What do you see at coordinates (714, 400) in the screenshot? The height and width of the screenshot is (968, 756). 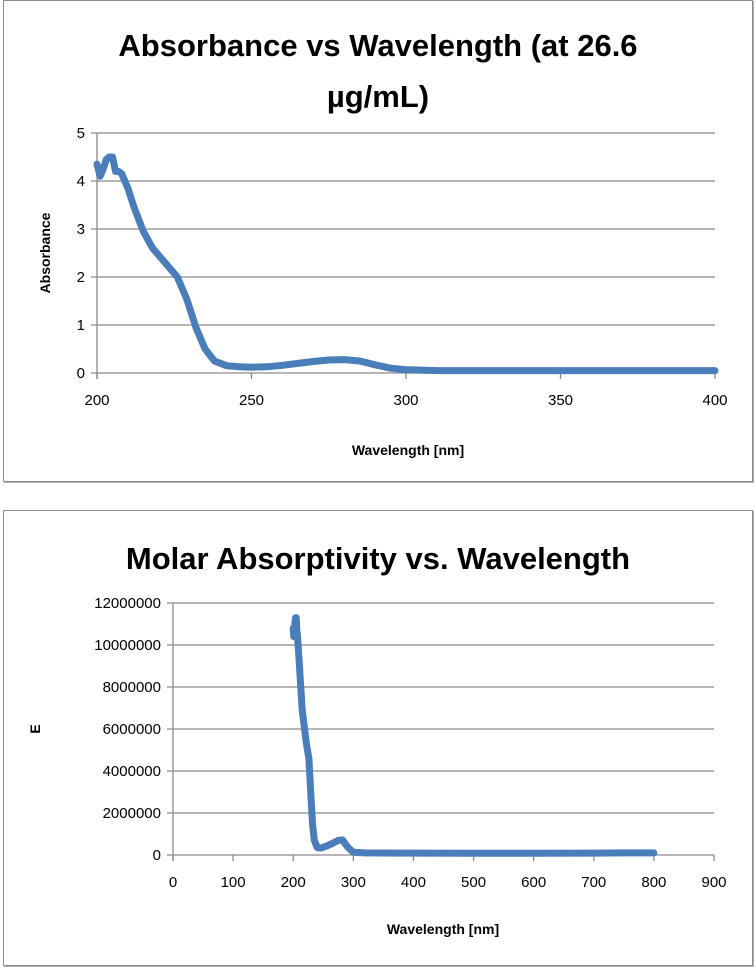 I see `chart1-x-tick-label: 400` at bounding box center [714, 400].